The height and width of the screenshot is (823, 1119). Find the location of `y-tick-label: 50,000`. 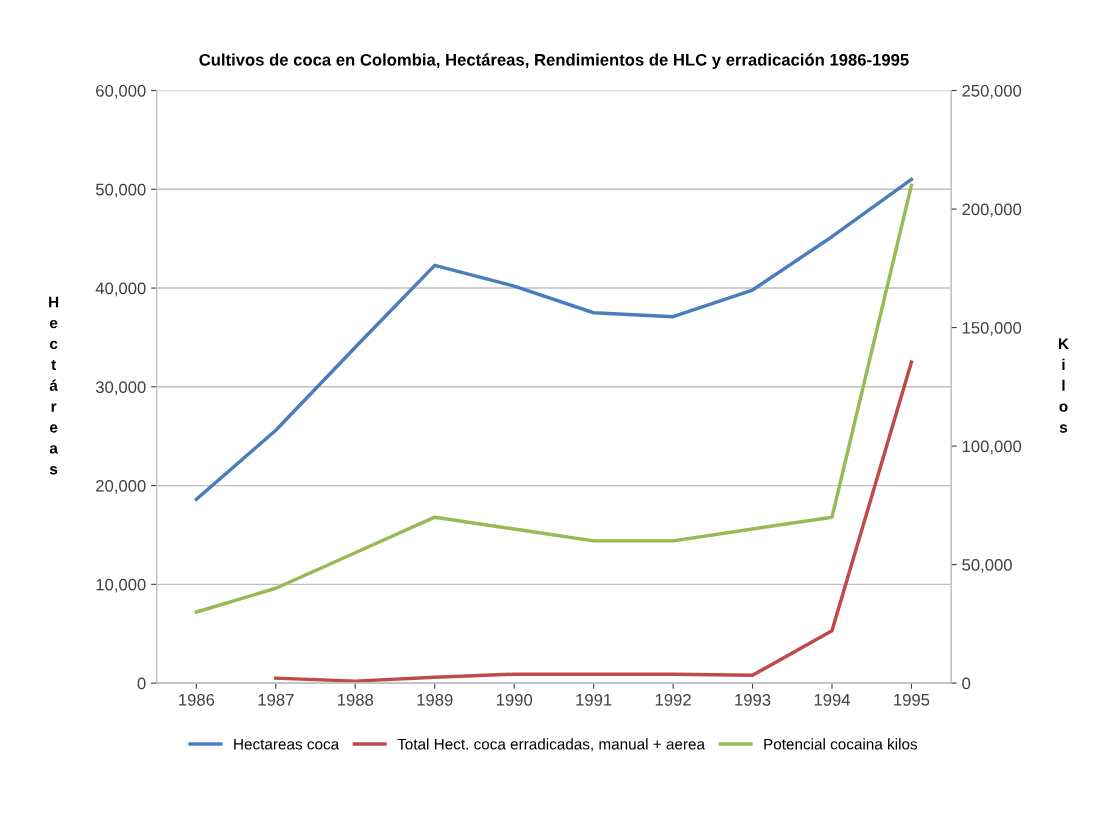

y-tick-label: 50,000 is located at coordinates (120, 190).